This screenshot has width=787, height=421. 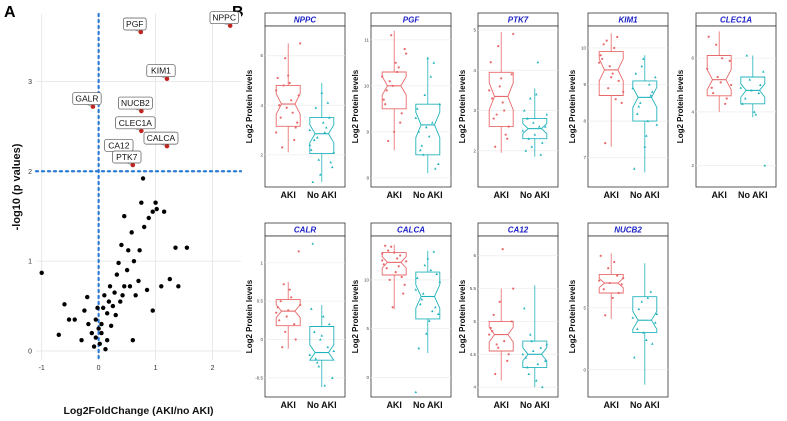 What do you see at coordinates (224, 18) in the screenshot?
I see `gene-label: NPPC` at bounding box center [224, 18].